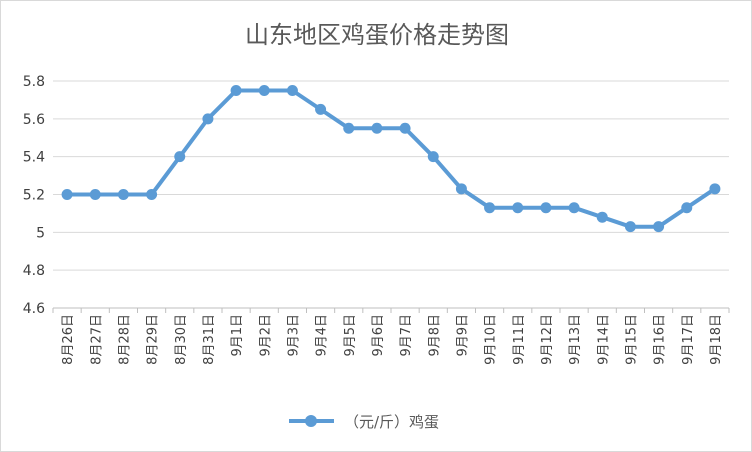  What do you see at coordinates (265, 335) in the screenshot?
I see `x-tick-label: 9月2日` at bounding box center [265, 335].